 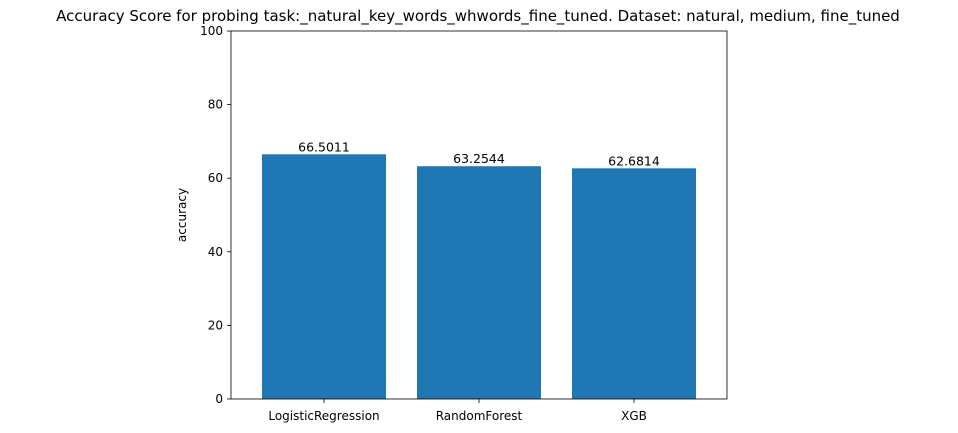 I want to click on y-tick-label-100: 100, so click(x=211, y=31).